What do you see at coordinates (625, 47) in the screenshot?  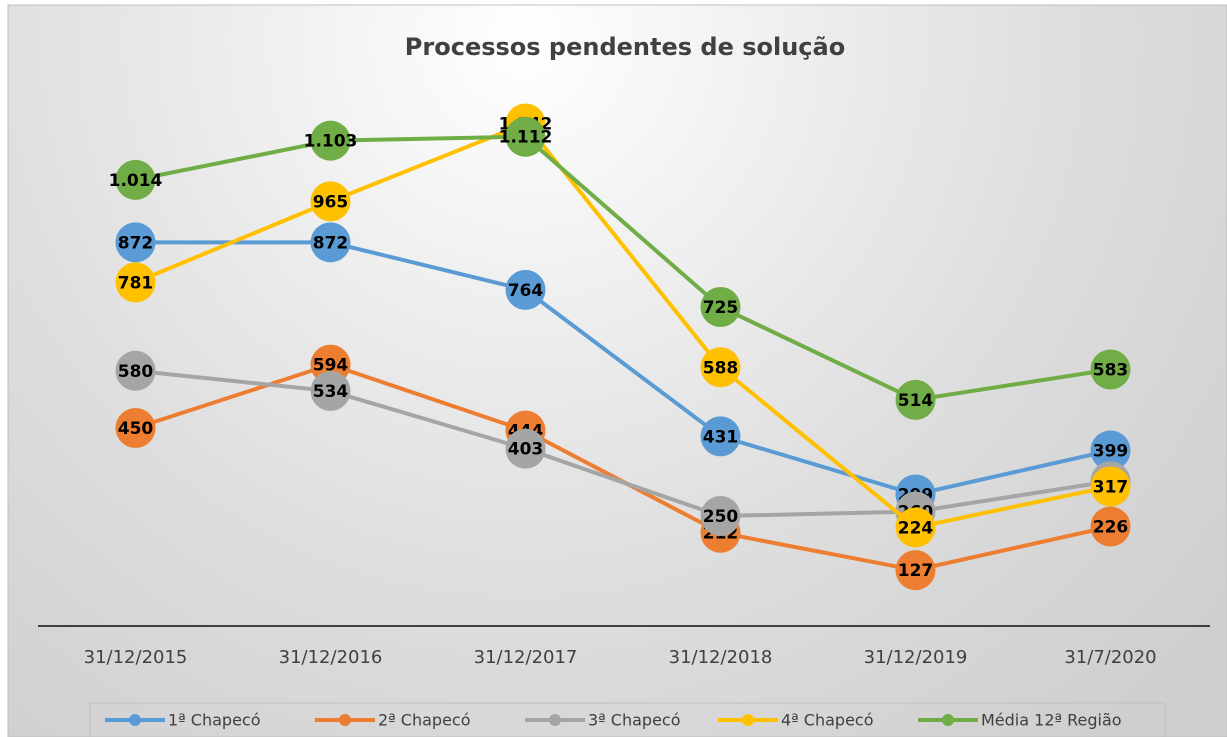 I see `chart-title: Processos pendentes de solução` at bounding box center [625, 47].